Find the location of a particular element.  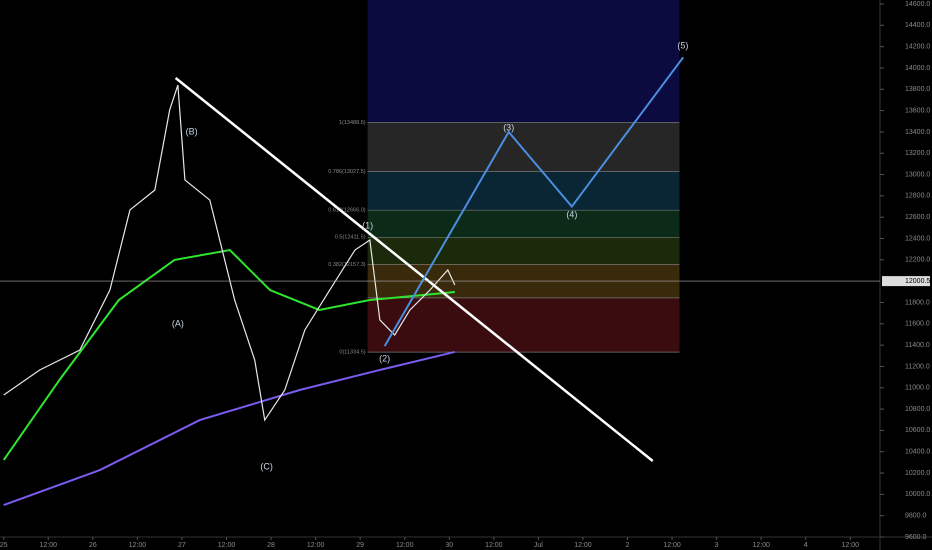

wave-label: (2) is located at coordinates (384, 358).